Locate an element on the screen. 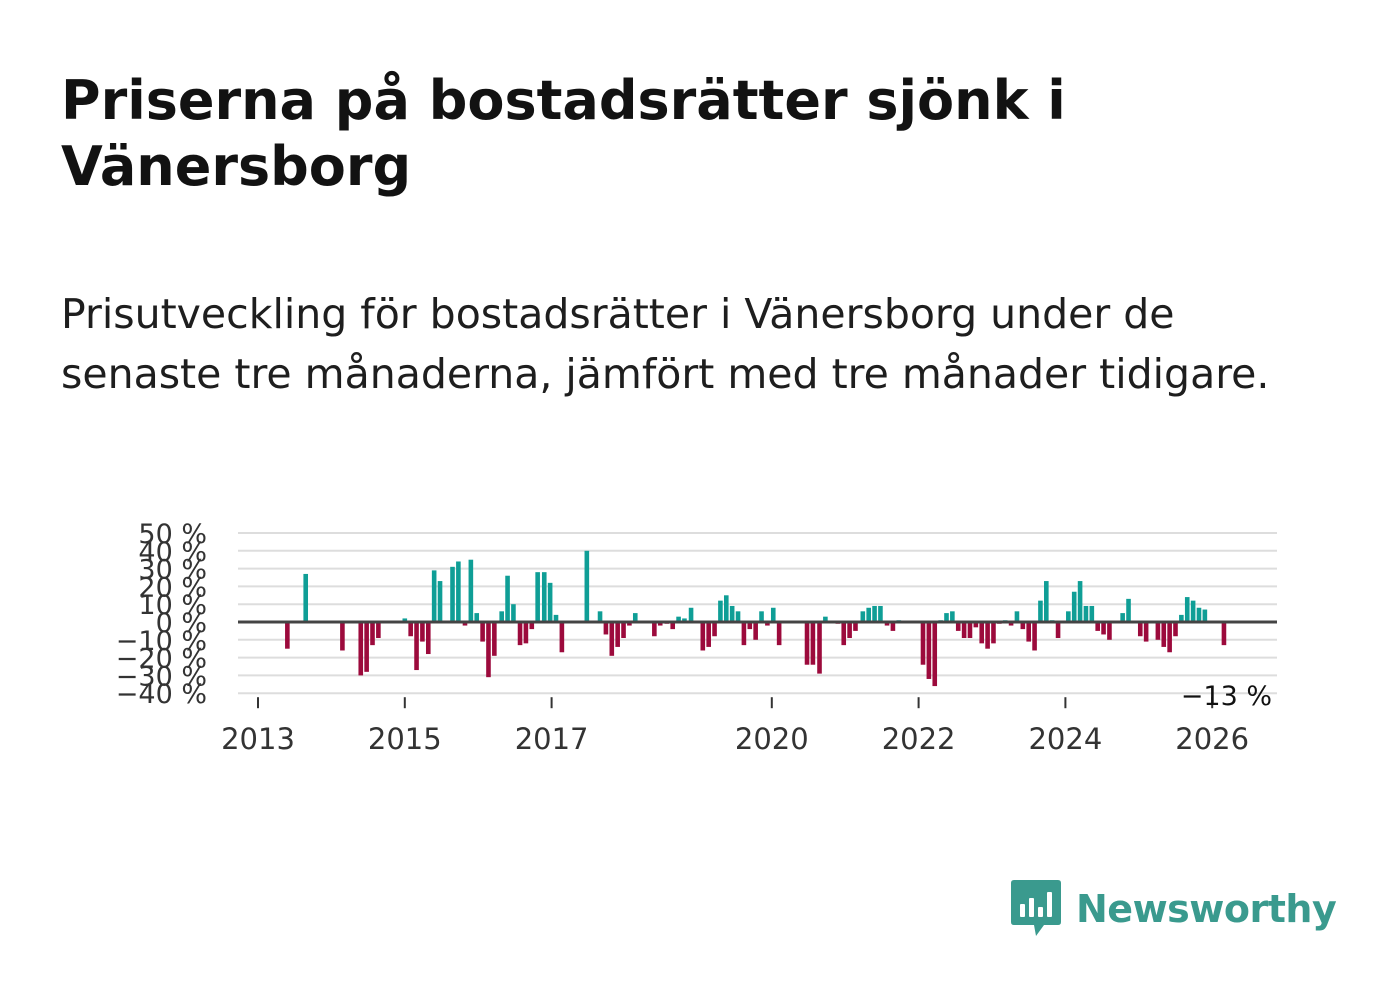 Image resolution: width=1382 pixels, height=999 pixels. y-tick-label: 10 % is located at coordinates (172, 605).